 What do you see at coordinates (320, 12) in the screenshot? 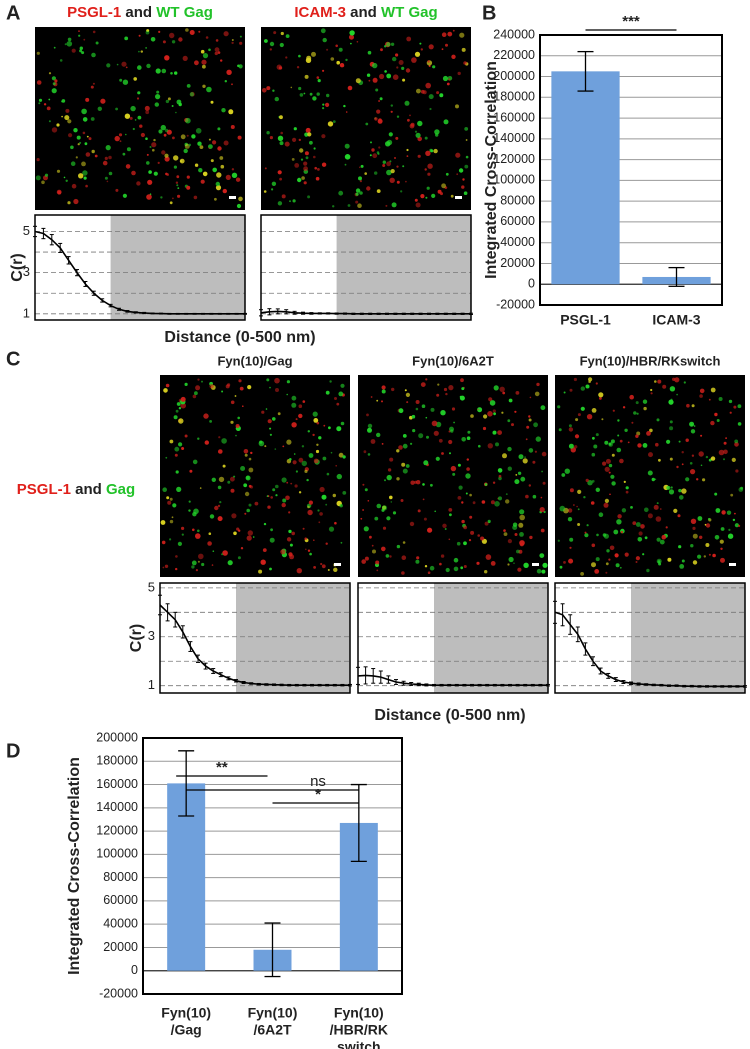
I see `title-part: ICAM-3` at bounding box center [320, 12].